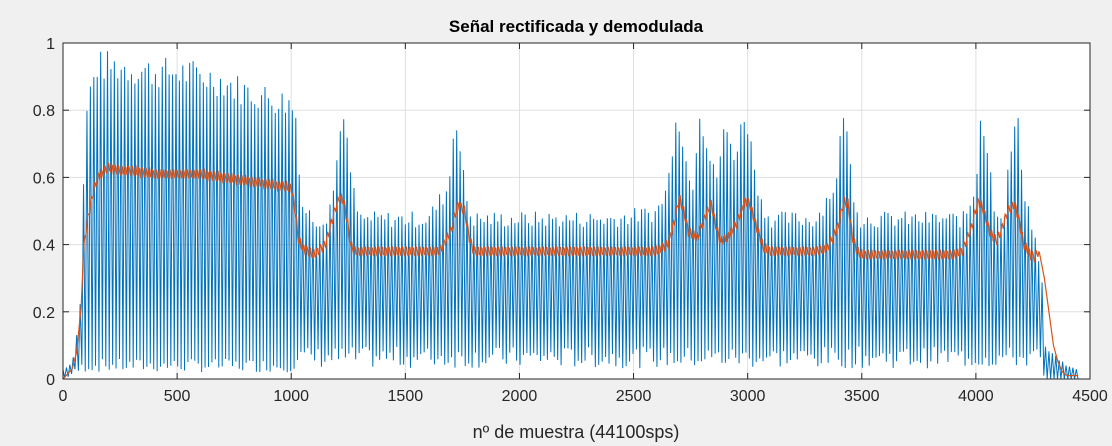 The image size is (1112, 446). What do you see at coordinates (634, 396) in the screenshot?
I see `x-tick-label: 2500` at bounding box center [634, 396].